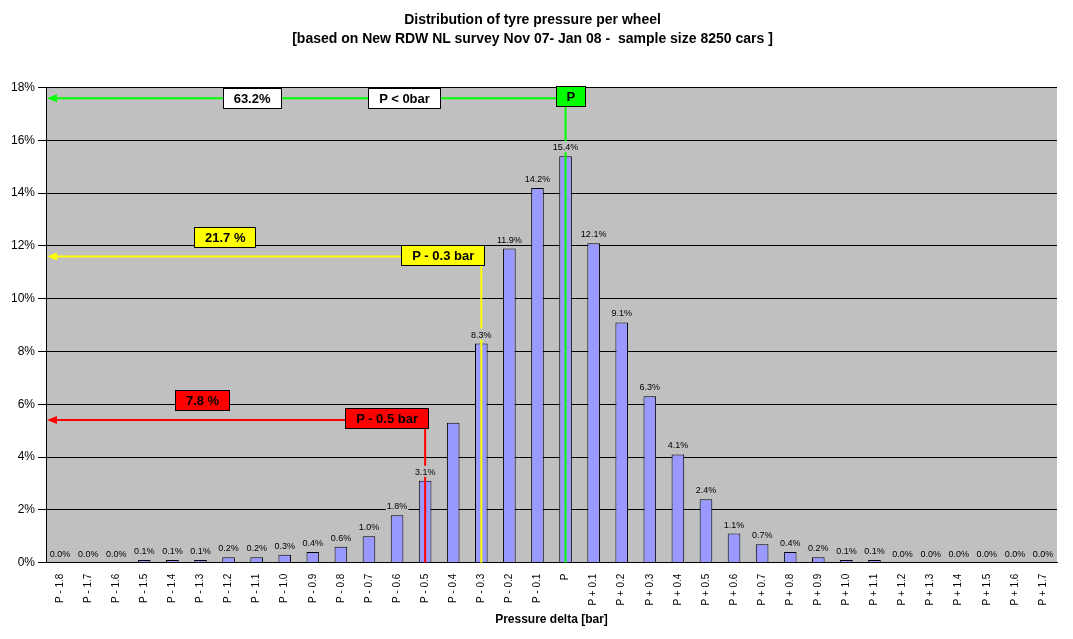 This screenshot has height=639, width=1073. What do you see at coordinates (369, 527) in the screenshot?
I see `data-label: 1.0%` at bounding box center [369, 527].